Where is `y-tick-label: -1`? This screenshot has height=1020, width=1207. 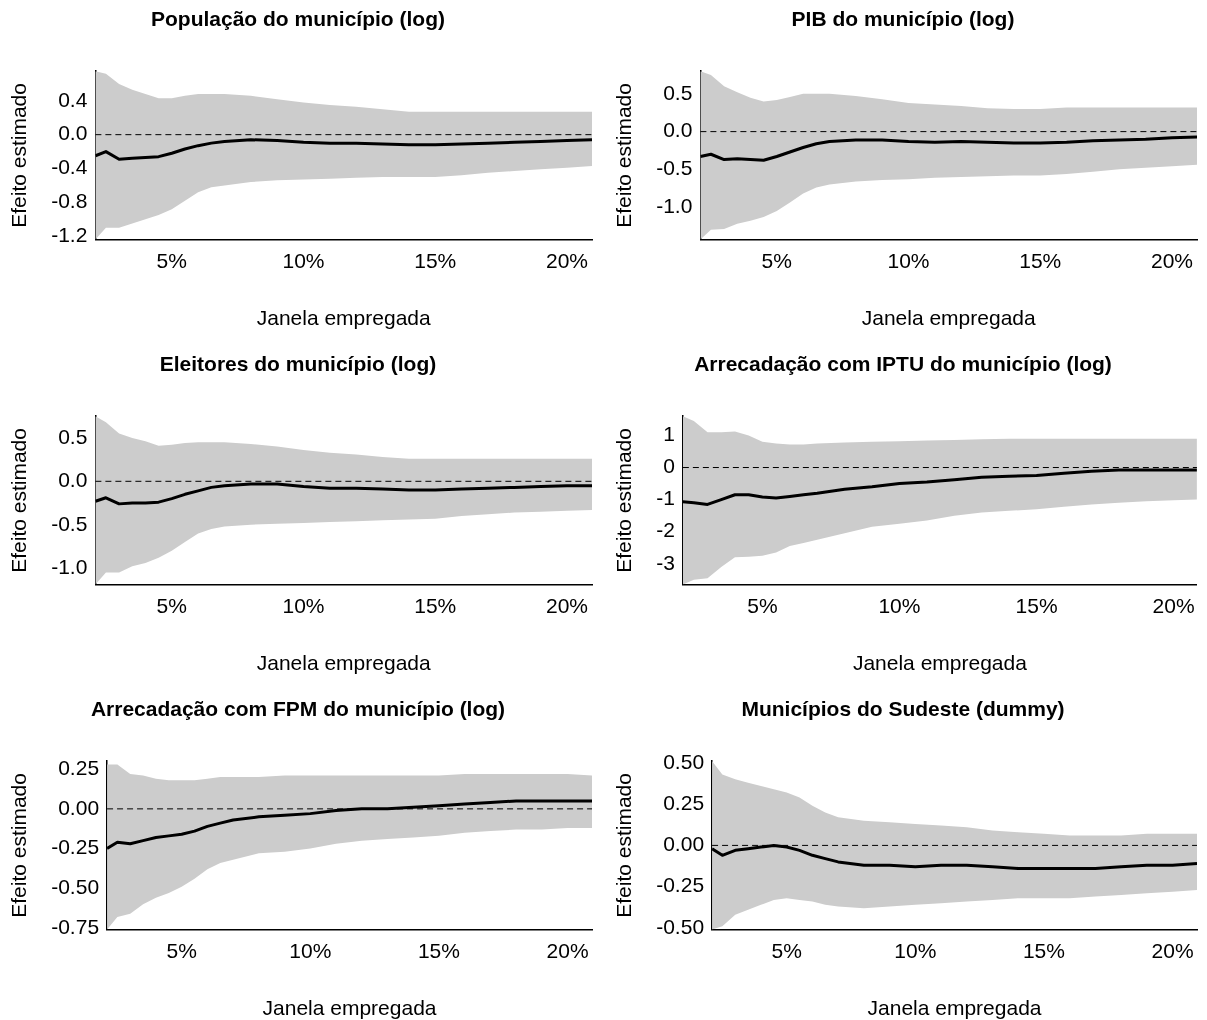
y-tick-label: -1 is located at coordinates (665, 498).